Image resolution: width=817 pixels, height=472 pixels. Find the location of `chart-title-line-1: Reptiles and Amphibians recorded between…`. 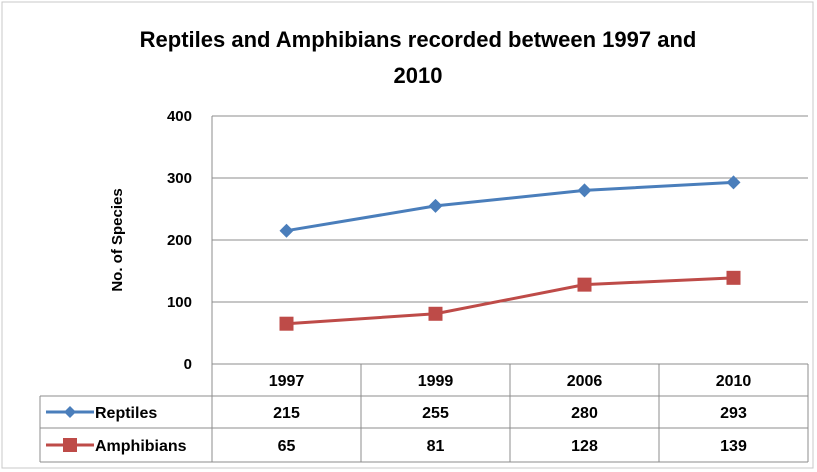

chart-title-line-1: Reptiles and Amphibians recorded between… is located at coordinates (418, 39).